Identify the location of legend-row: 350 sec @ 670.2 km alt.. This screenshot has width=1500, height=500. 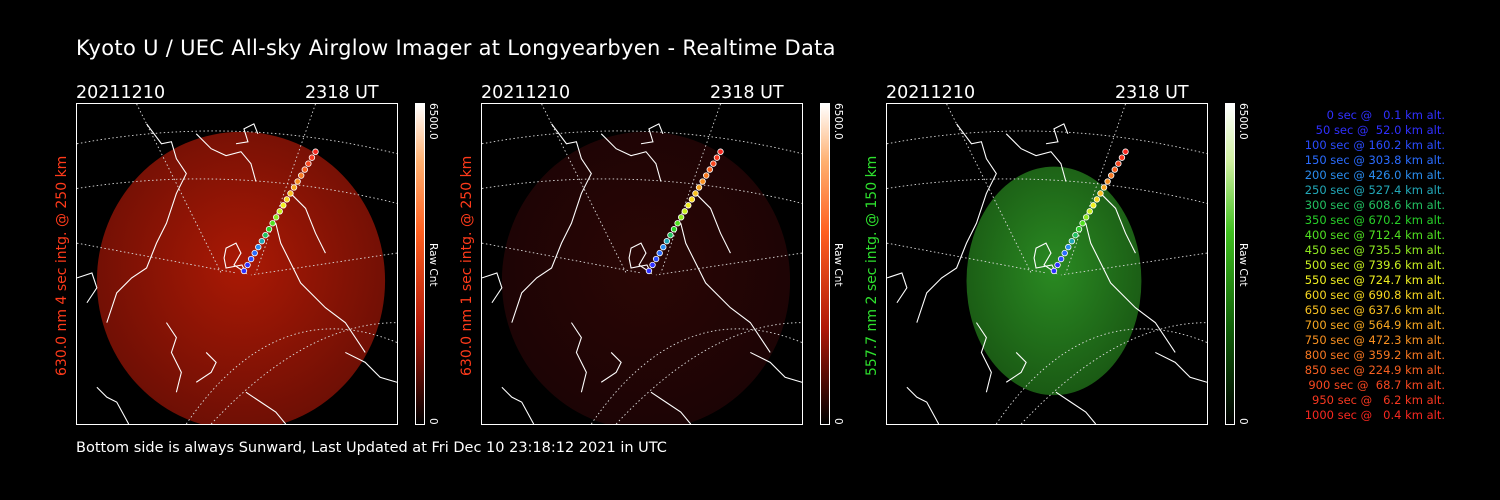
(1374, 220).